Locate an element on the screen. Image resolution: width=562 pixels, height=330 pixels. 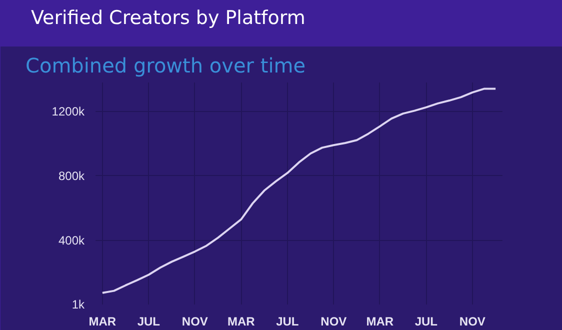
y-tick-label: 1k is located at coordinates (79, 305).